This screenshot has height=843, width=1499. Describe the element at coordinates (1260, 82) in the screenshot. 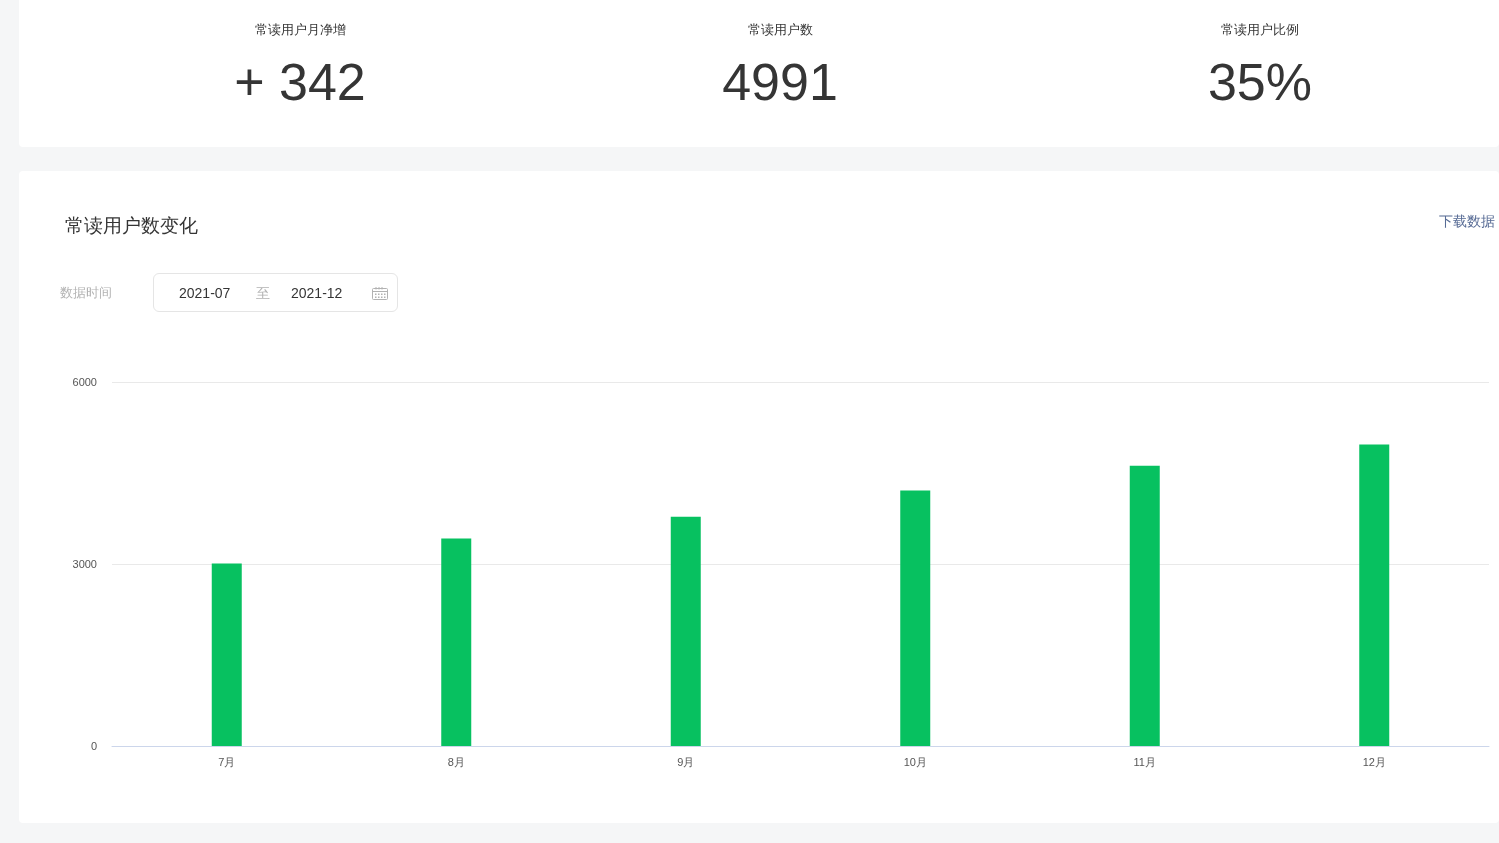

I see `text: 35%` at that location.